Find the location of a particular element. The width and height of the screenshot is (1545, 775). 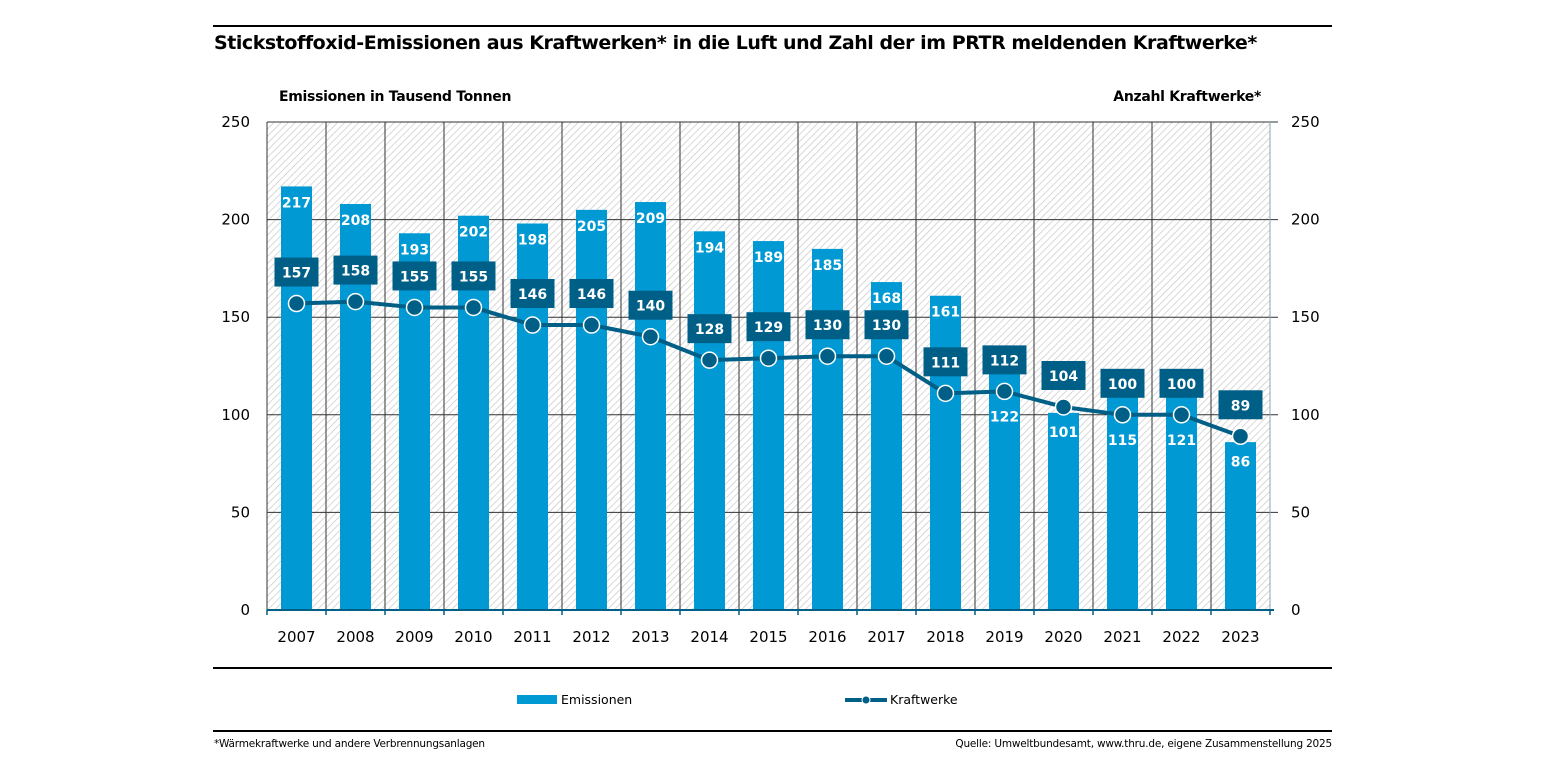

line-value-label: 157 is located at coordinates (296, 274).